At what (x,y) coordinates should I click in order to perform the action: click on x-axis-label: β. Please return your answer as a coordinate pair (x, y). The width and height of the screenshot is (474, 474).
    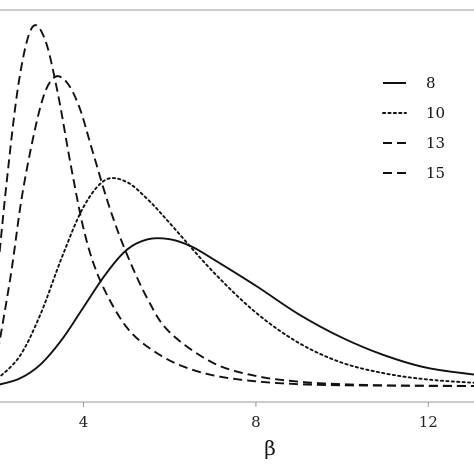
    Looking at the image, I should click on (270, 448).